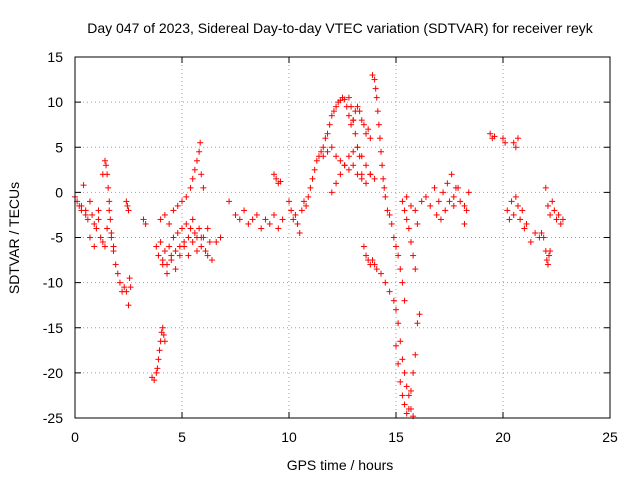 This screenshot has height=480, width=640. What do you see at coordinates (14, 238) in the screenshot?
I see `y-axis-label: SDTVAR / TECUs` at bounding box center [14, 238].